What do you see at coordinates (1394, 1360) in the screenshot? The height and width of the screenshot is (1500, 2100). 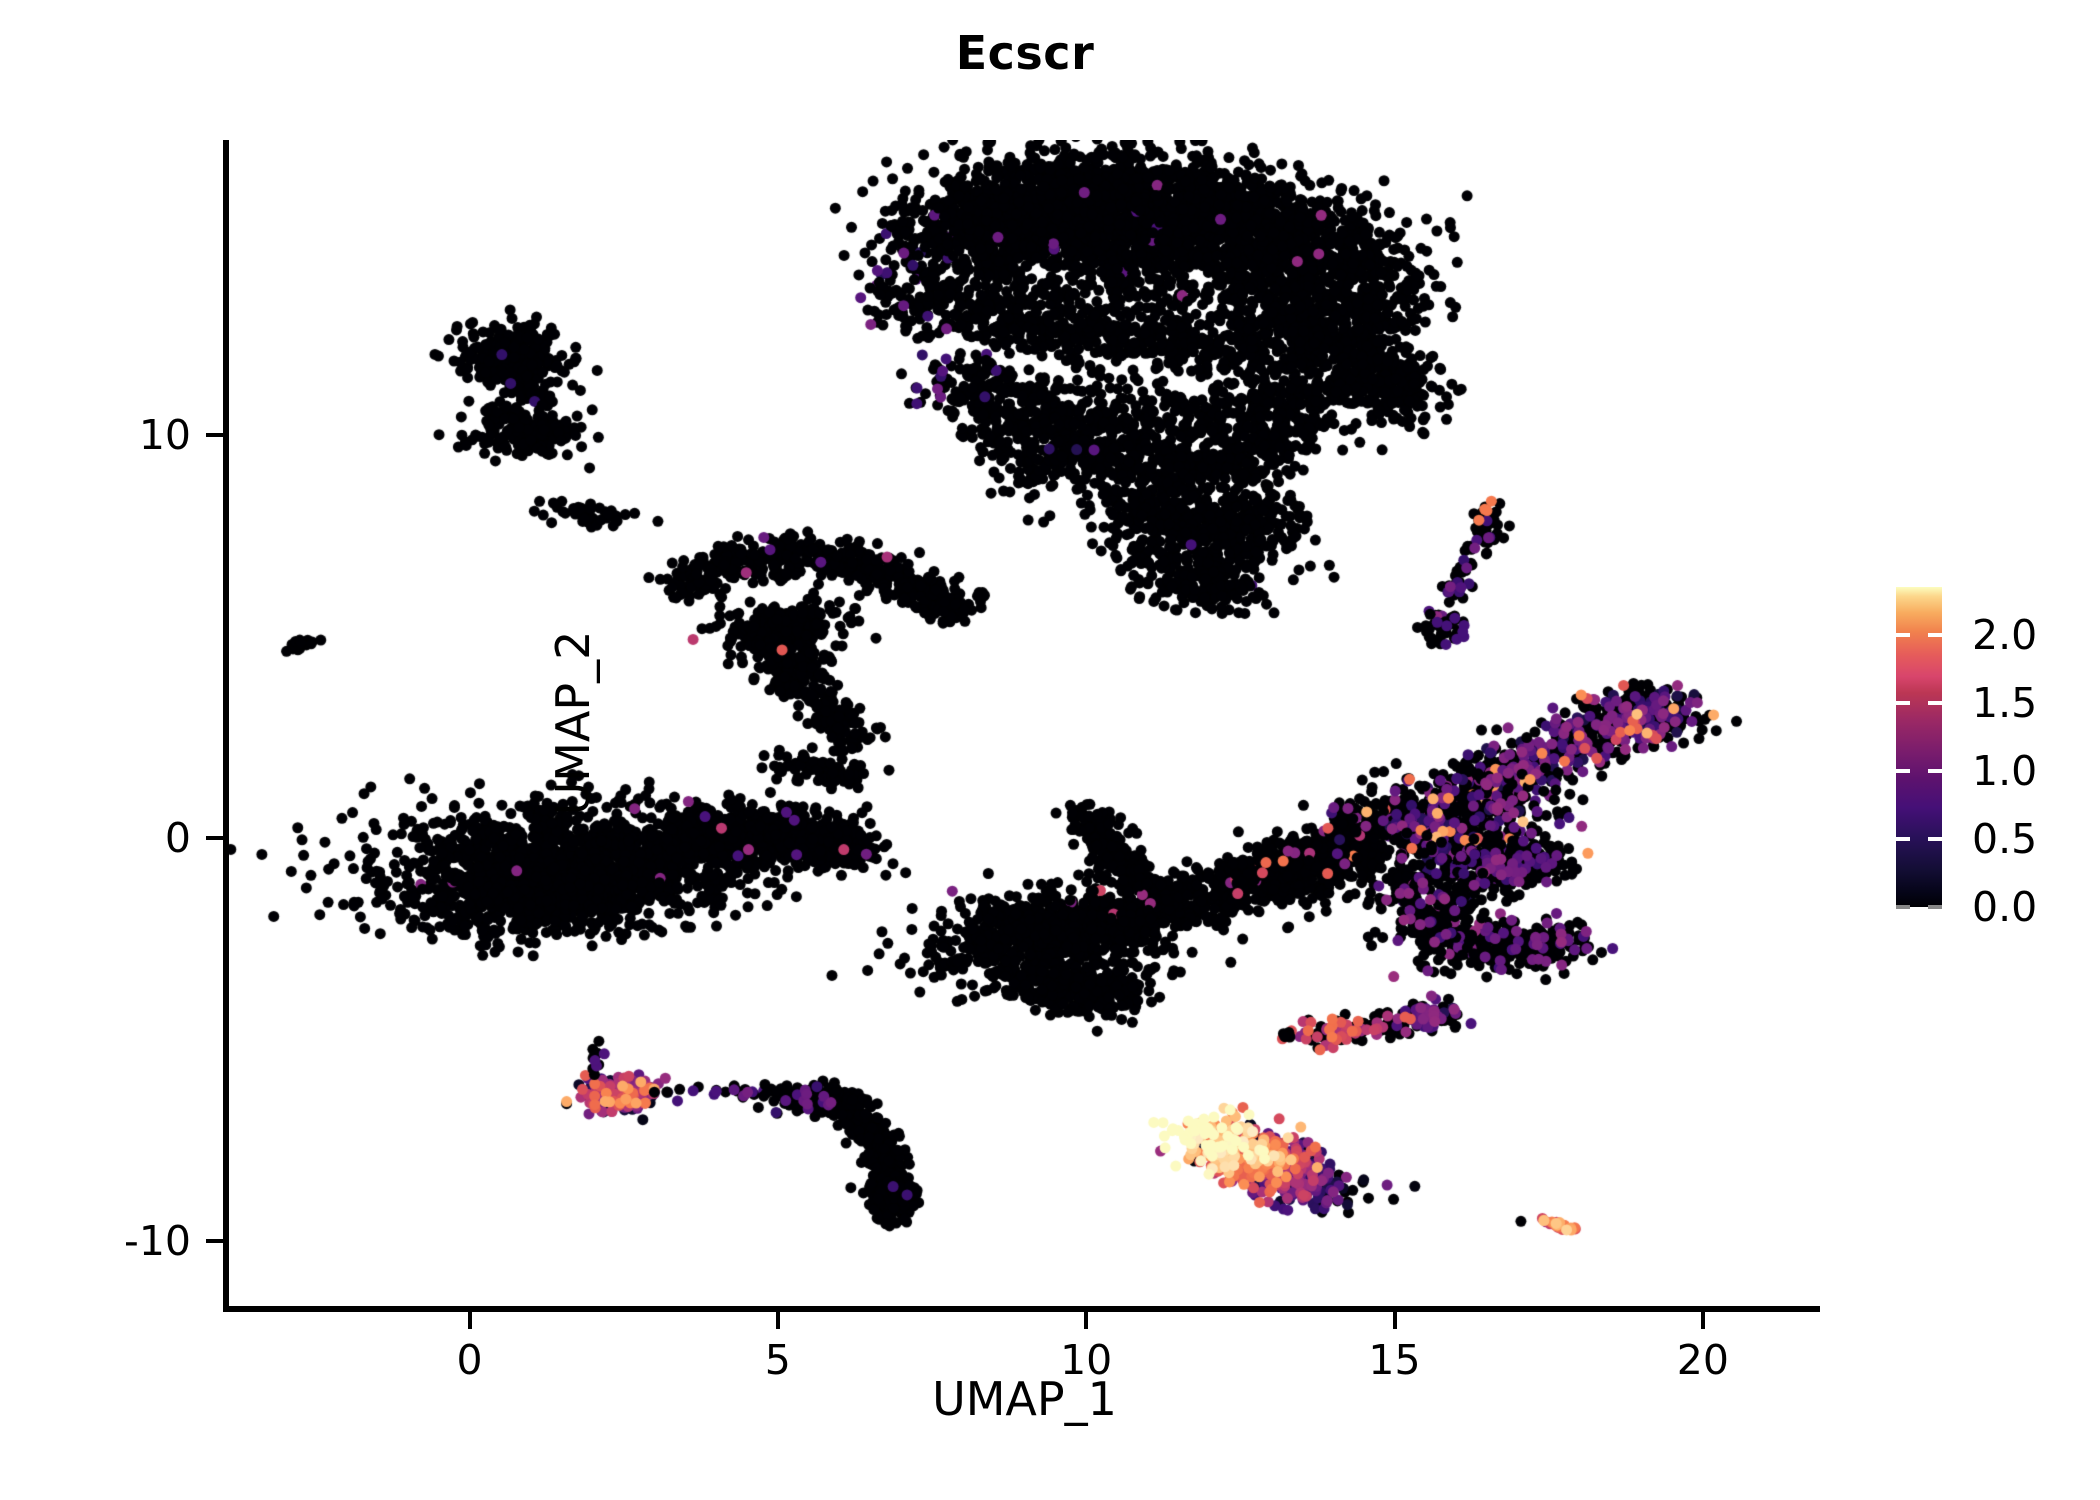 I see `x-tick-label: 15` at bounding box center [1394, 1360].